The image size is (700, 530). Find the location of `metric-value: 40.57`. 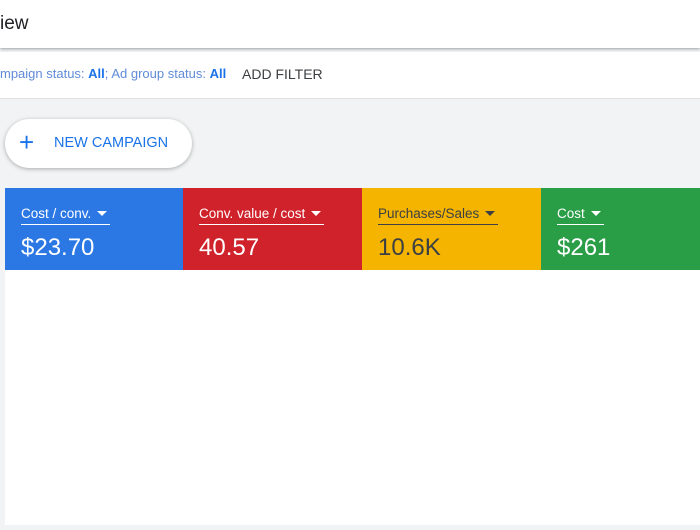

metric-value: 40.57 is located at coordinates (229, 247).